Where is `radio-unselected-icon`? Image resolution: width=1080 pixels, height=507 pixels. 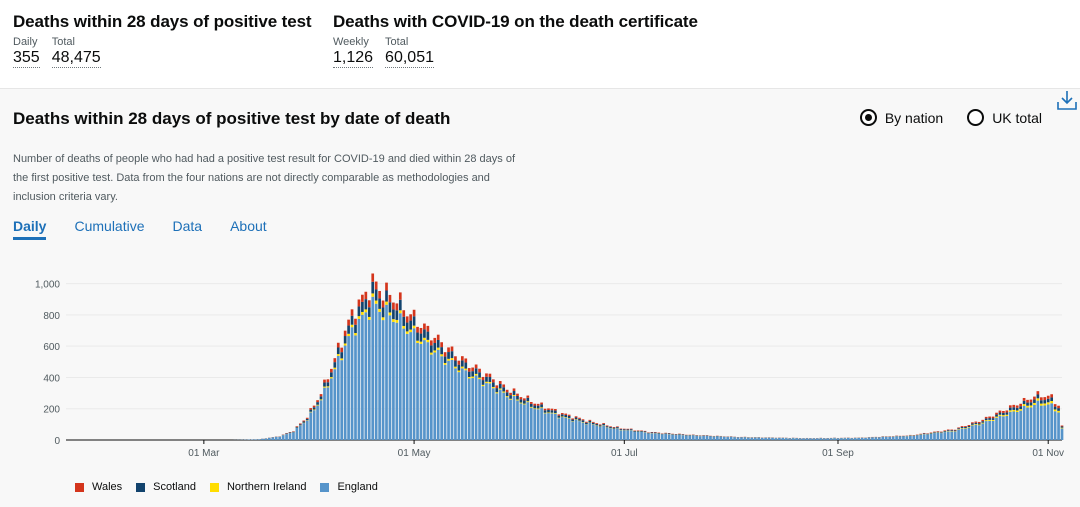
radio-unselected-icon is located at coordinates (976, 117).